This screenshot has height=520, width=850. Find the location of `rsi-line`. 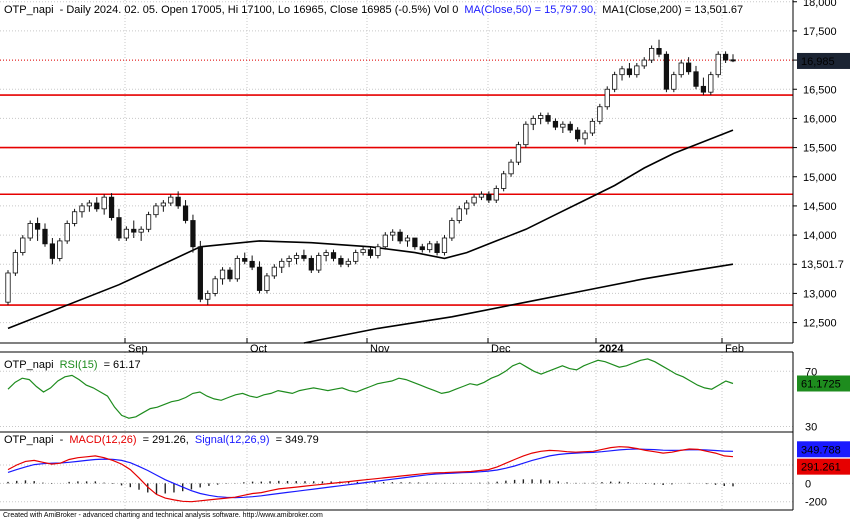

rsi-line is located at coordinates (370, 388).